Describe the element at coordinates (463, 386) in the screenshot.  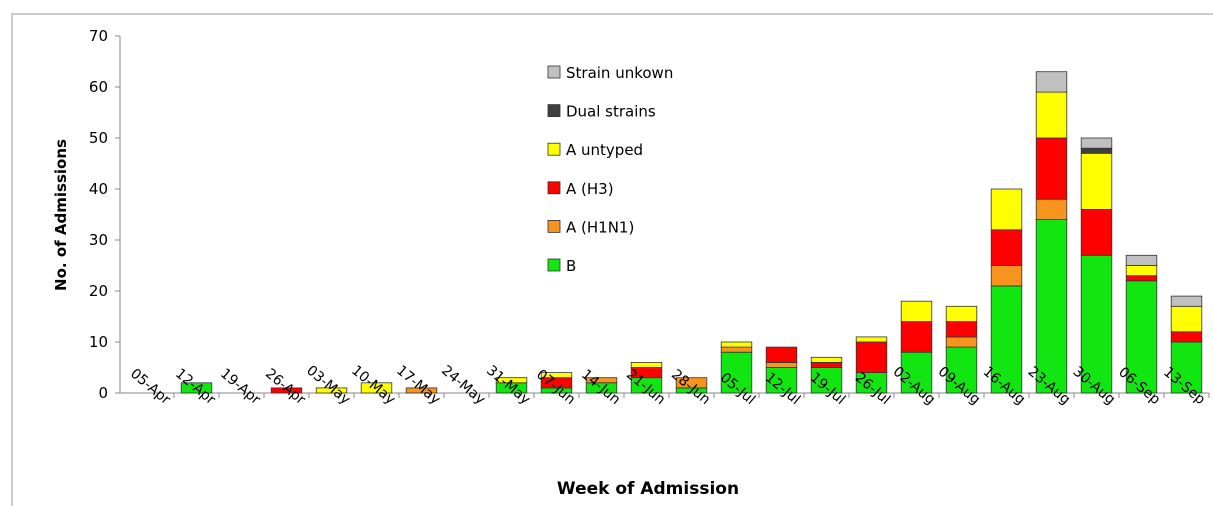
I see `x-tick-label: 24-May` at that location.